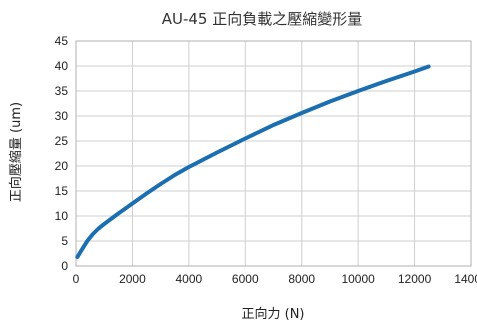  What do you see at coordinates (76, 279) in the screenshot?
I see `x-tick-label: 0` at bounding box center [76, 279].